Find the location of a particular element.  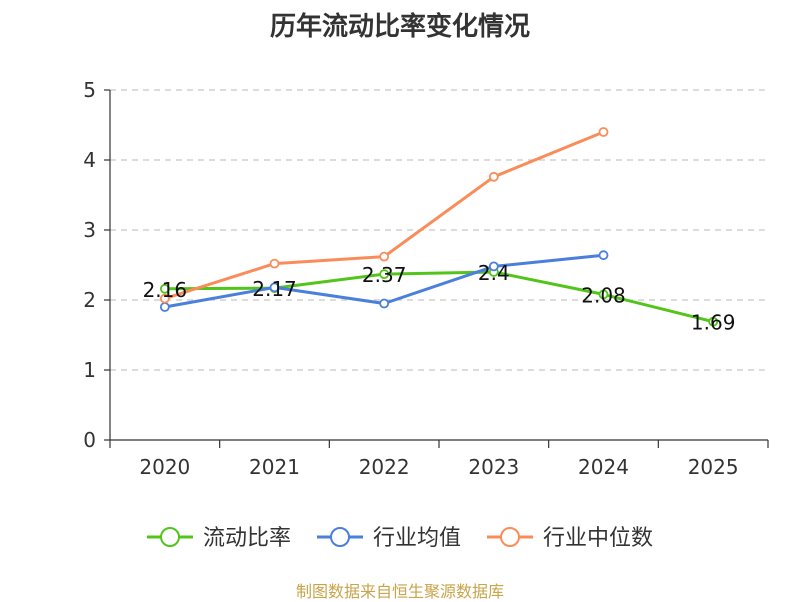

data-label-2025: 1.69 is located at coordinates (713, 323).